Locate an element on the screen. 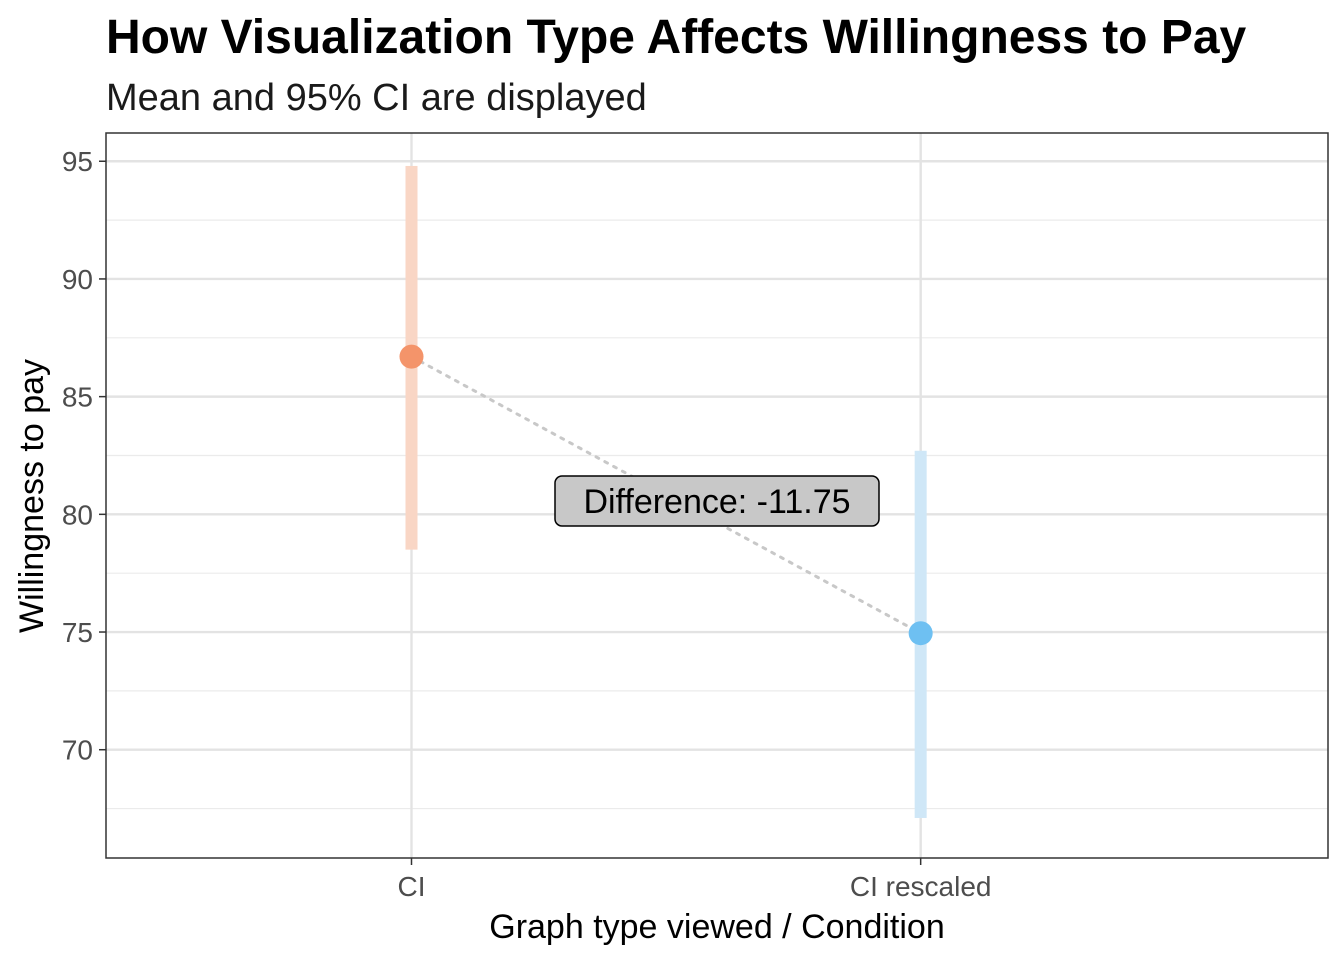 This screenshot has width=1344, height=960. y-axis-title: Willingness to pay is located at coordinates (32, 496).